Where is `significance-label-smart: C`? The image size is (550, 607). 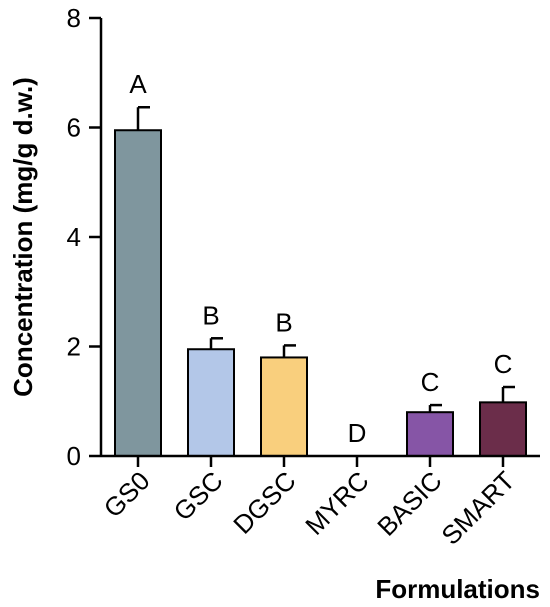 significance-label-smart: C is located at coordinates (503, 364).